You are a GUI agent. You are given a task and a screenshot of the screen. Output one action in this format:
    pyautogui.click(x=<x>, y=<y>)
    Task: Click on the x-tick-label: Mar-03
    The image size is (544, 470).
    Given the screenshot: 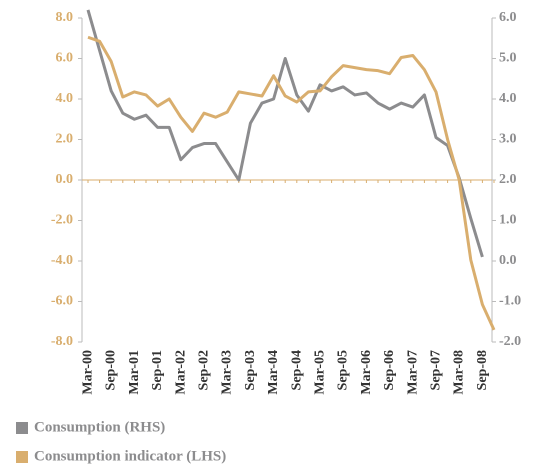 What is the action you would take?
    pyautogui.click(x=227, y=372)
    